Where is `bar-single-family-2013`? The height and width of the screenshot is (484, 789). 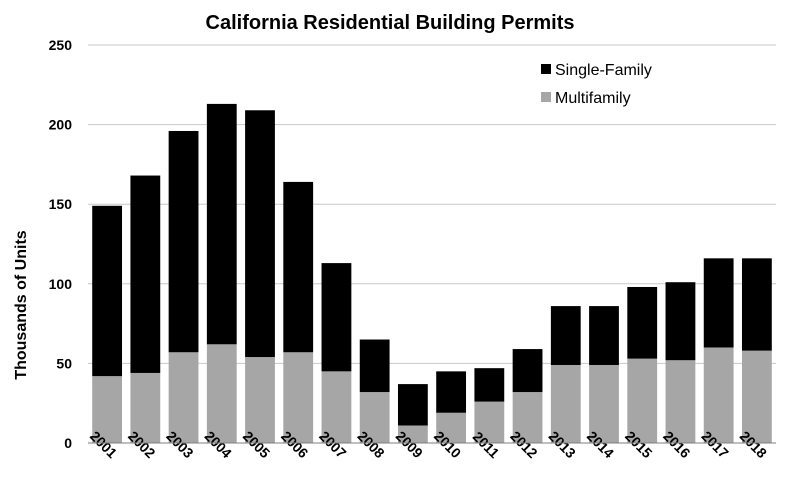
bar-single-family-2013 is located at coordinates (565, 335).